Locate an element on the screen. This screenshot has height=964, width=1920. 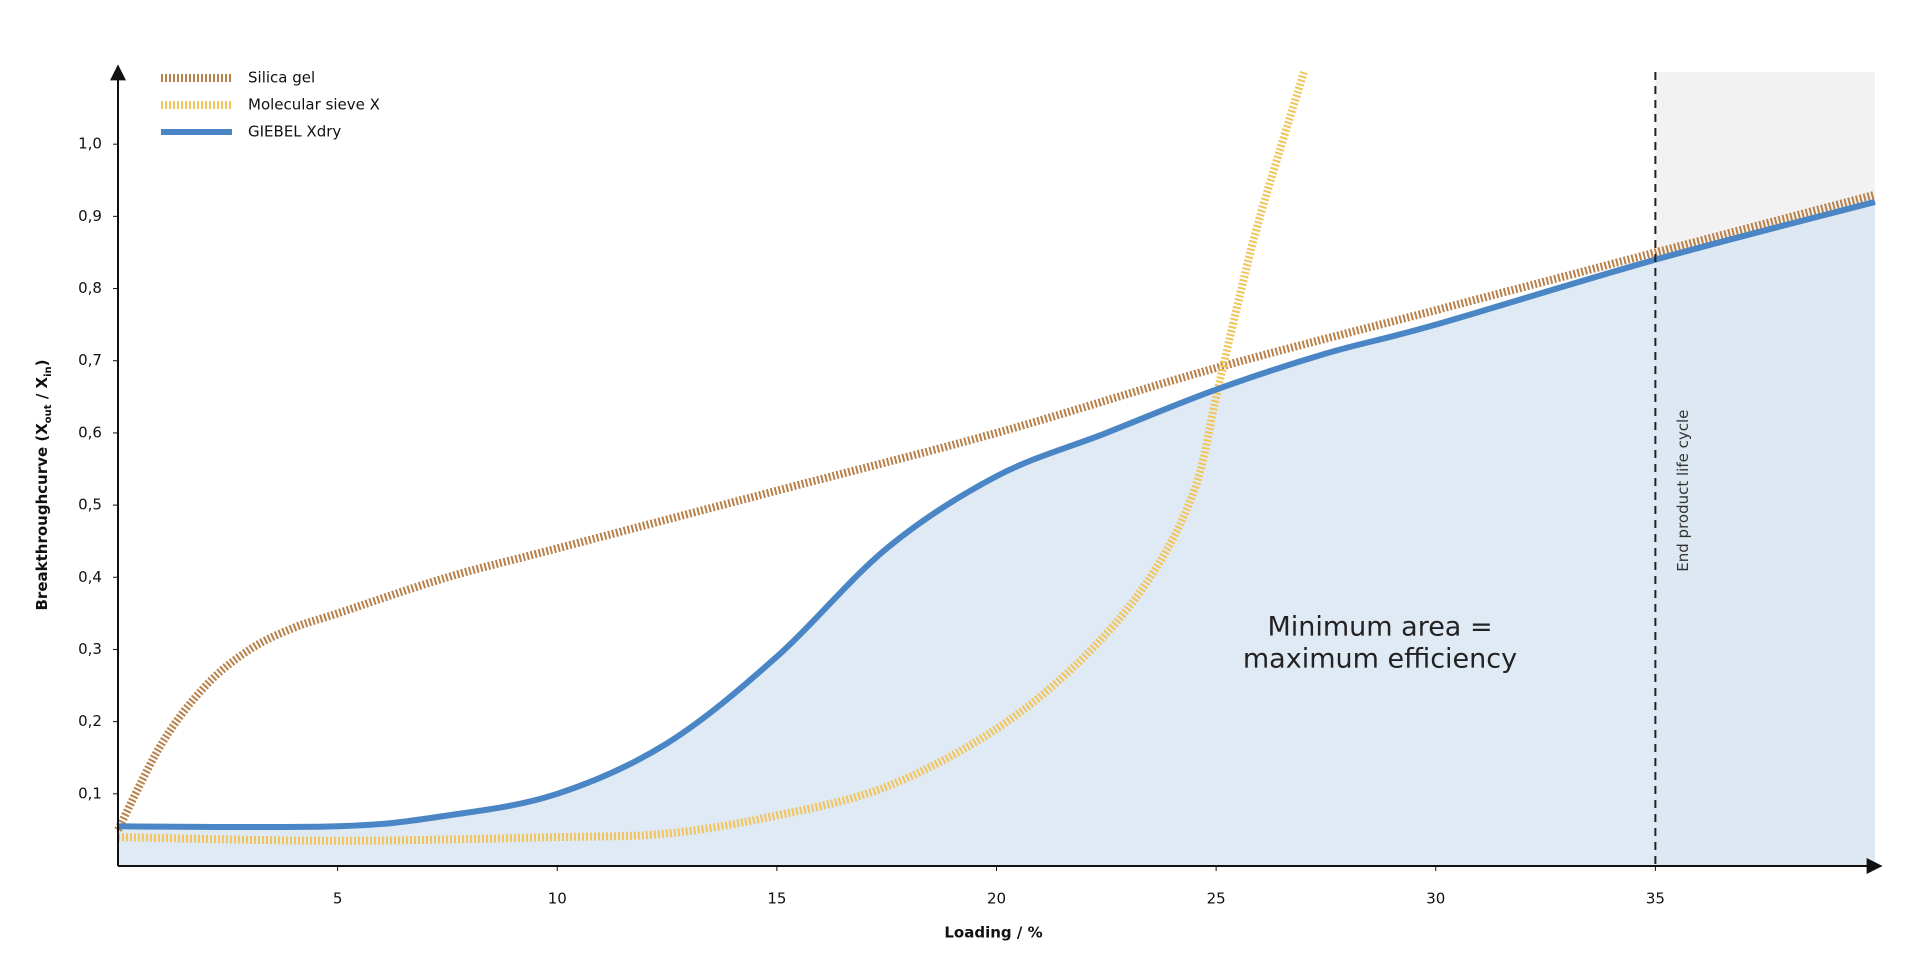
annotation: maximum efficiency is located at coordinates (1380, 659).